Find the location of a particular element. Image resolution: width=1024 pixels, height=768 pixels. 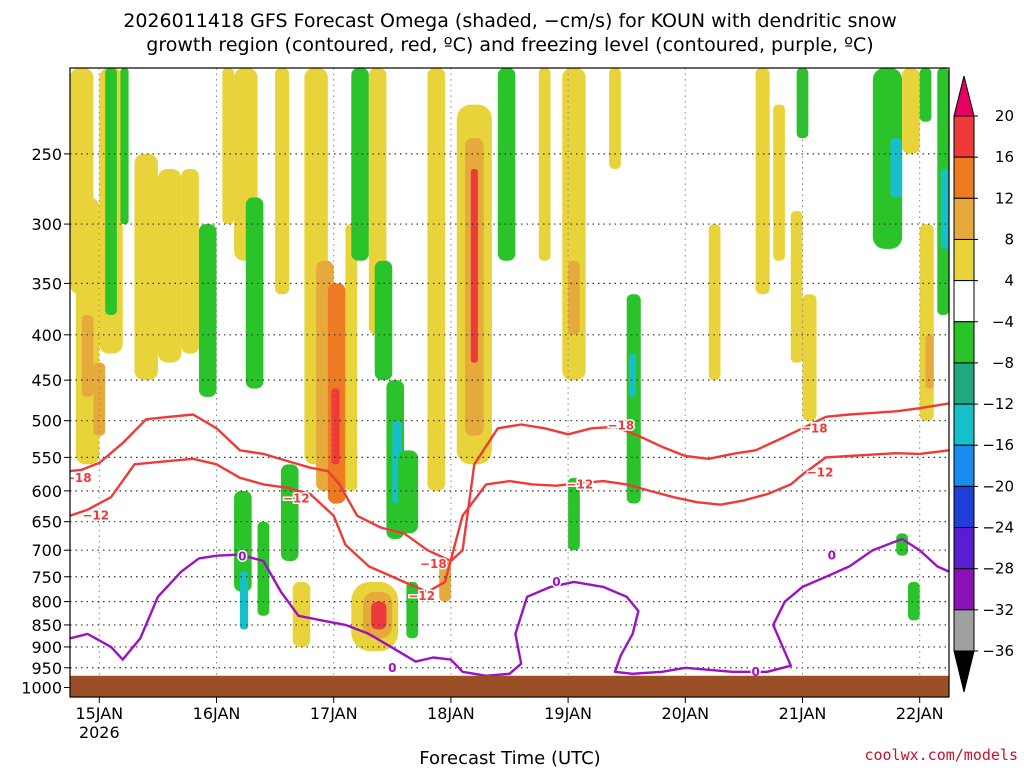

colorbar-label: −32 is located at coordinates (998, 610).